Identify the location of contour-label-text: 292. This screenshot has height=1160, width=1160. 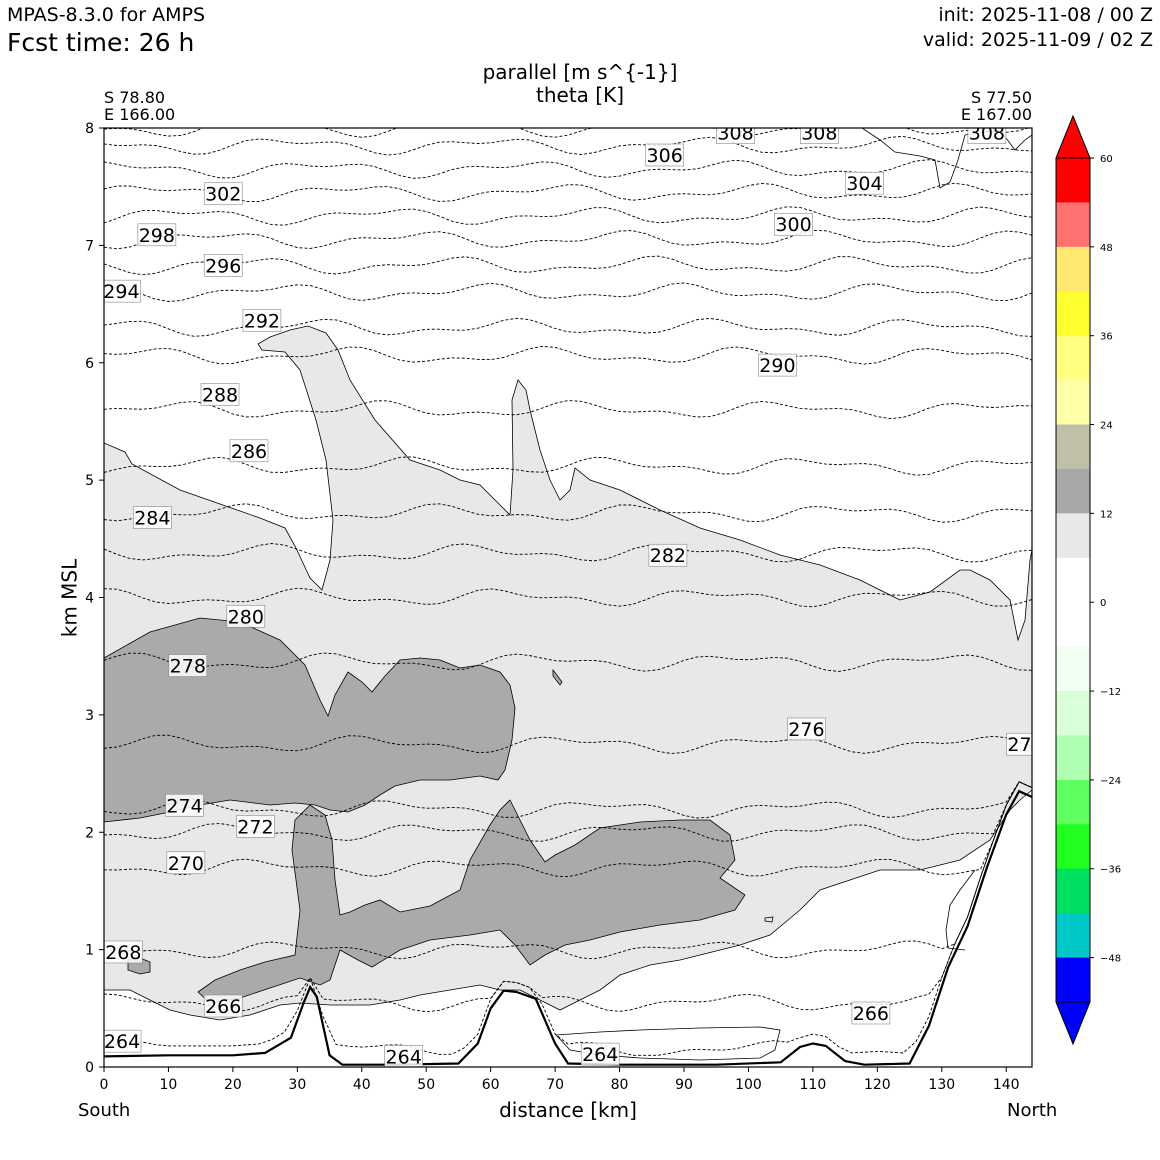
(262, 321).